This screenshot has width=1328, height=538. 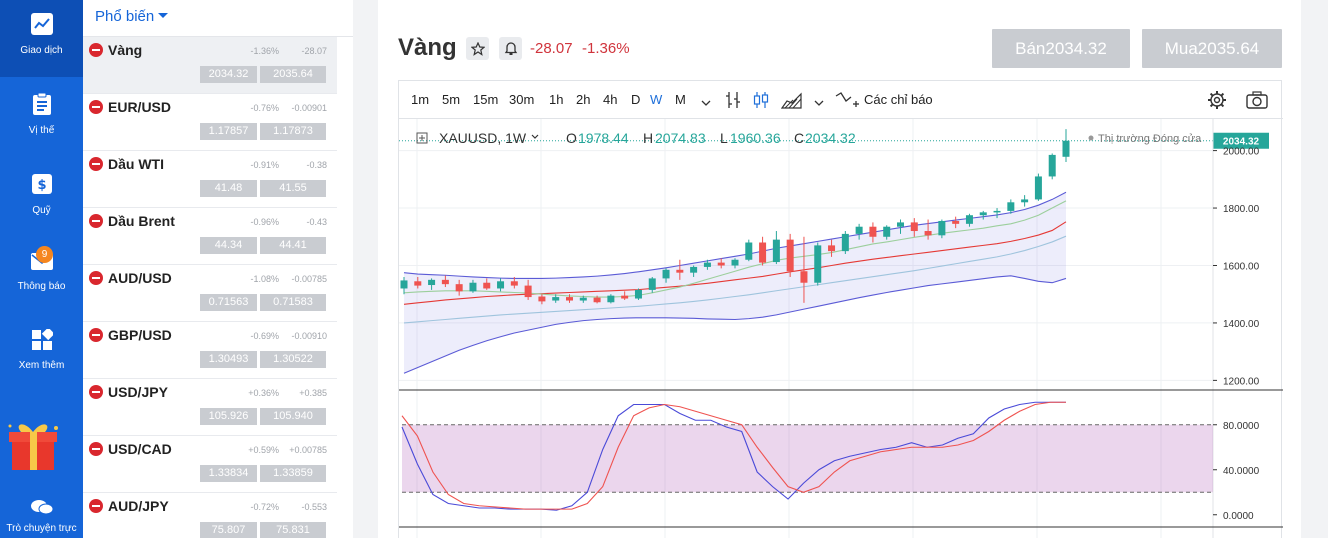 I want to click on watchlist-row: Dầu Brent -0.96% -0.43 44.34 44.41, so click(x=210, y=236).